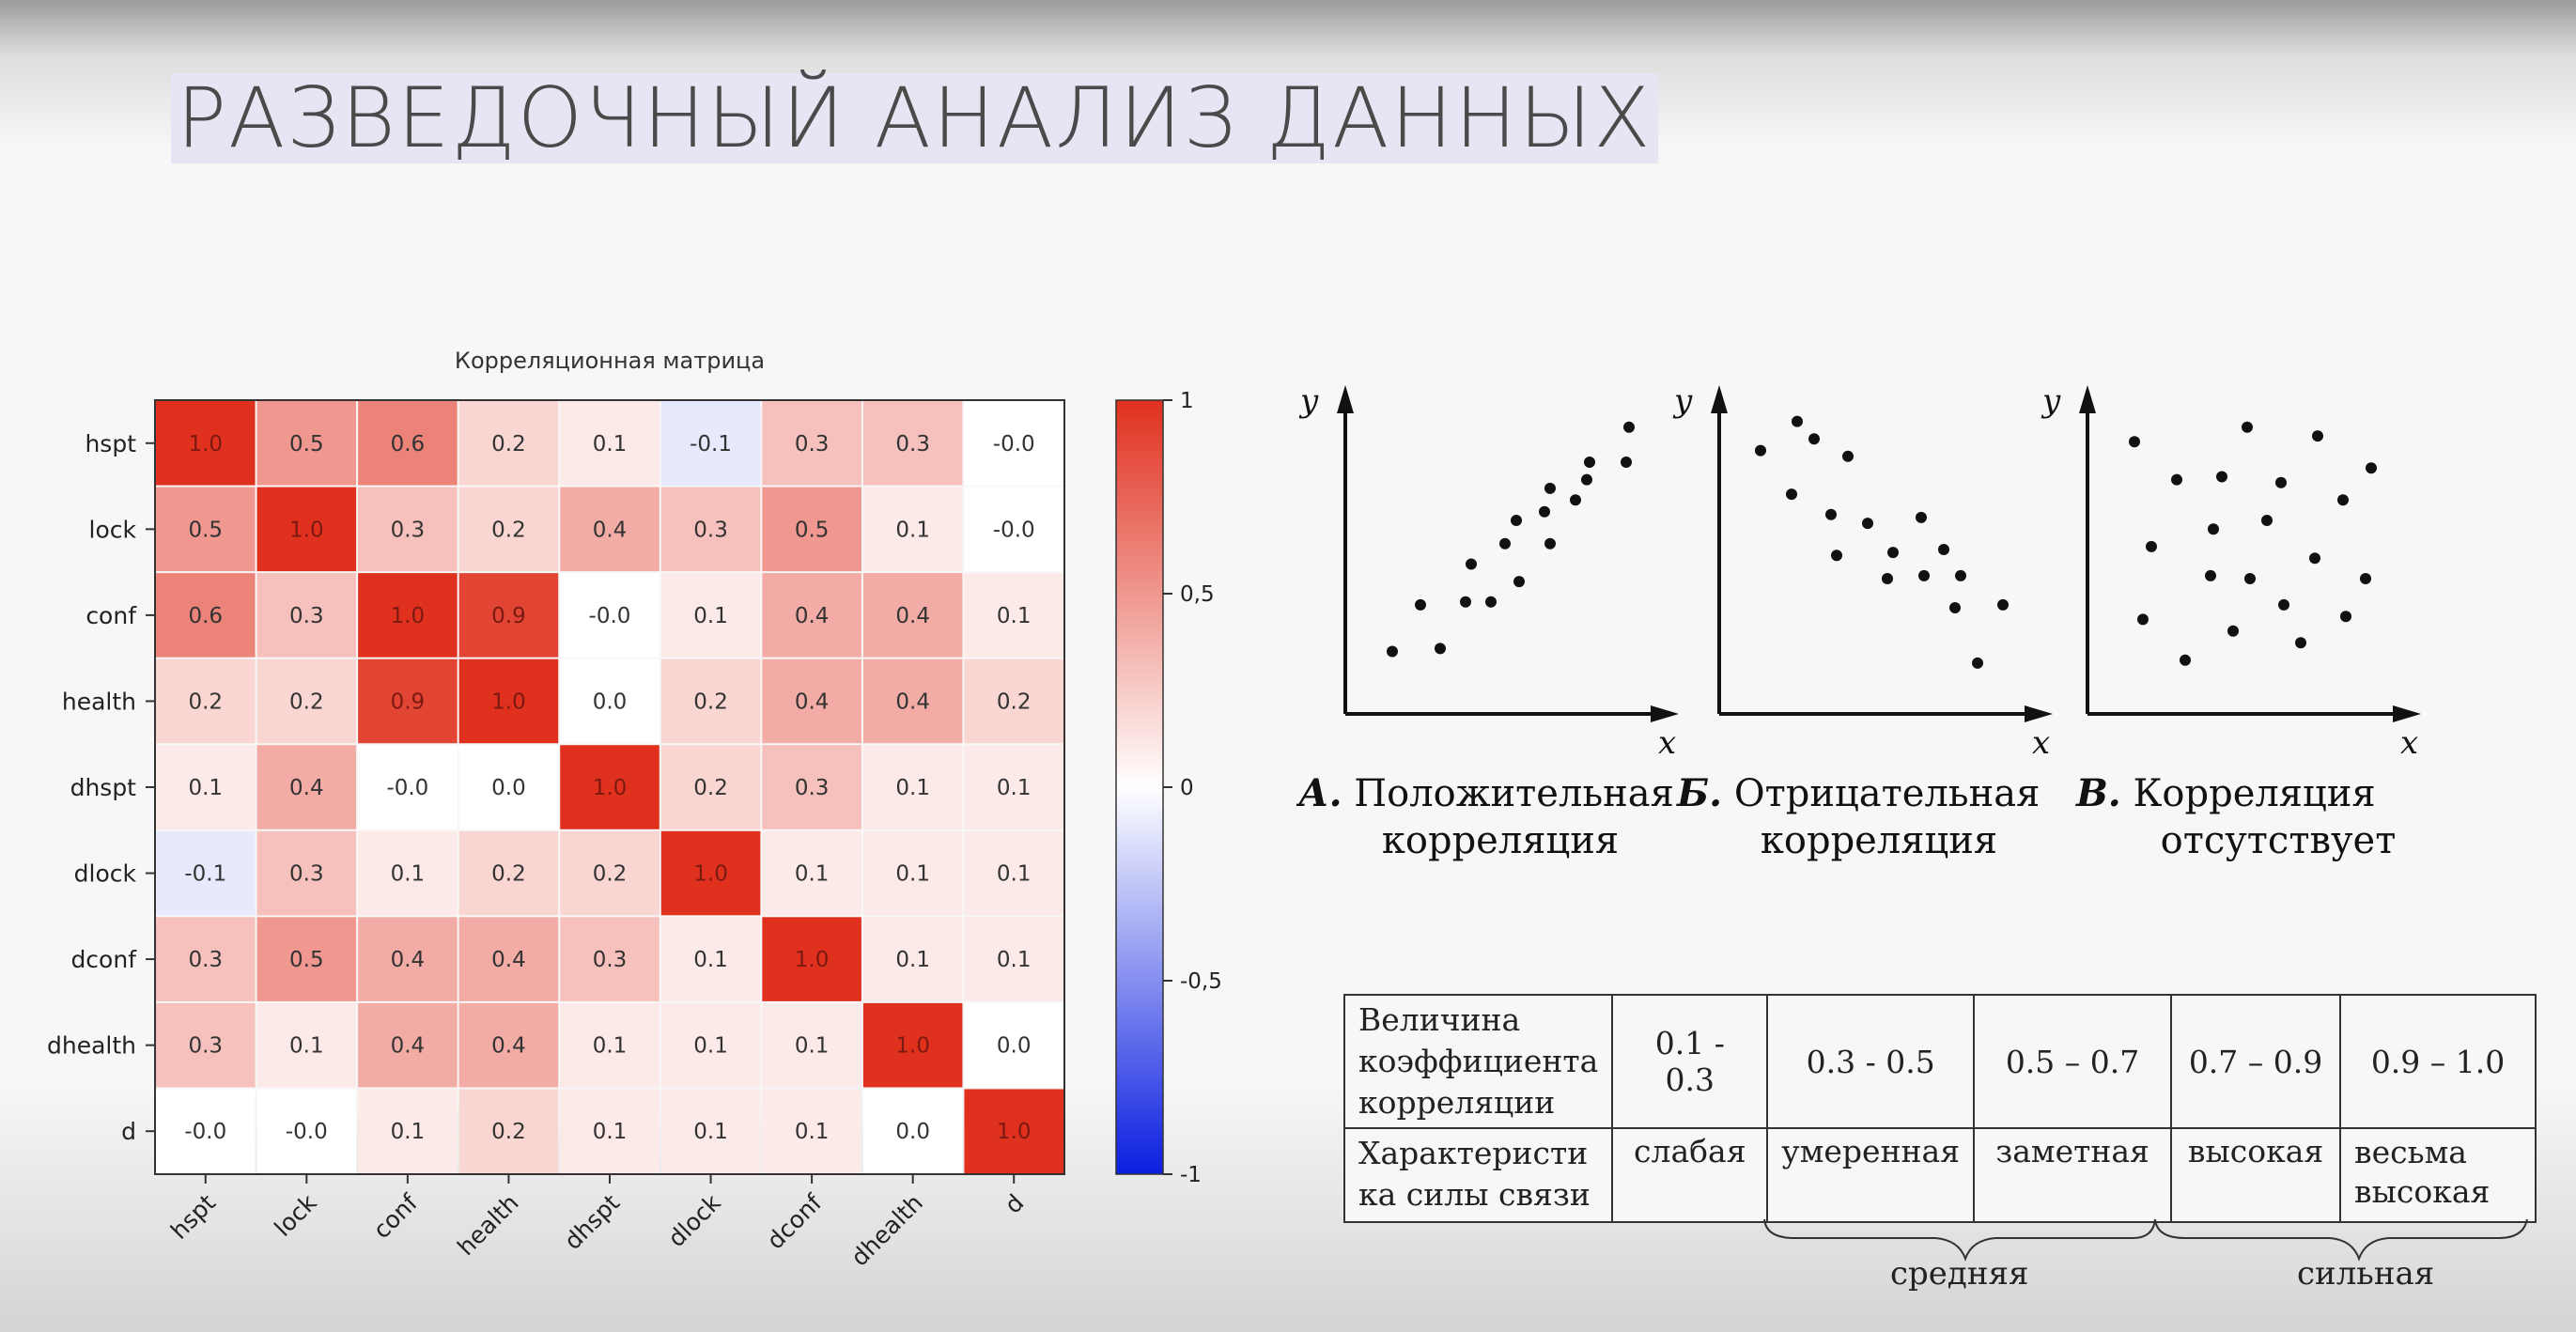 This screenshot has width=2576, height=1332. Describe the element at coordinates (111, 615) in the screenshot. I see `row-tick-label: conf` at that location.